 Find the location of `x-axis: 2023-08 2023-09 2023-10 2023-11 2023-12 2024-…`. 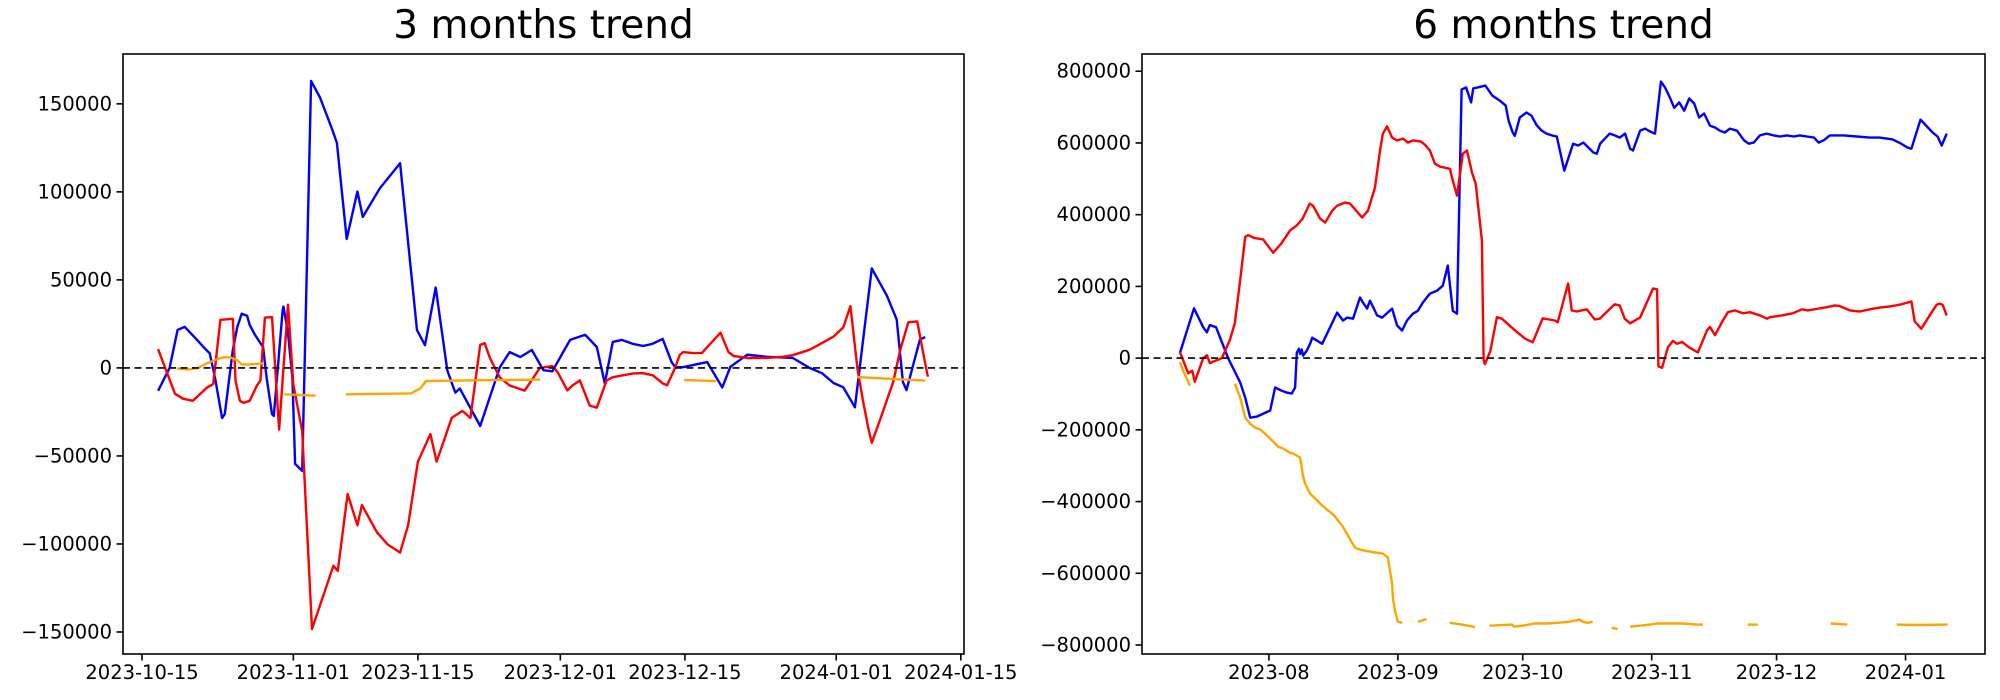

x-axis: 2023-08 2023-09 2023-10 2023-11 2023-12 2024-… is located at coordinates (1587, 669).